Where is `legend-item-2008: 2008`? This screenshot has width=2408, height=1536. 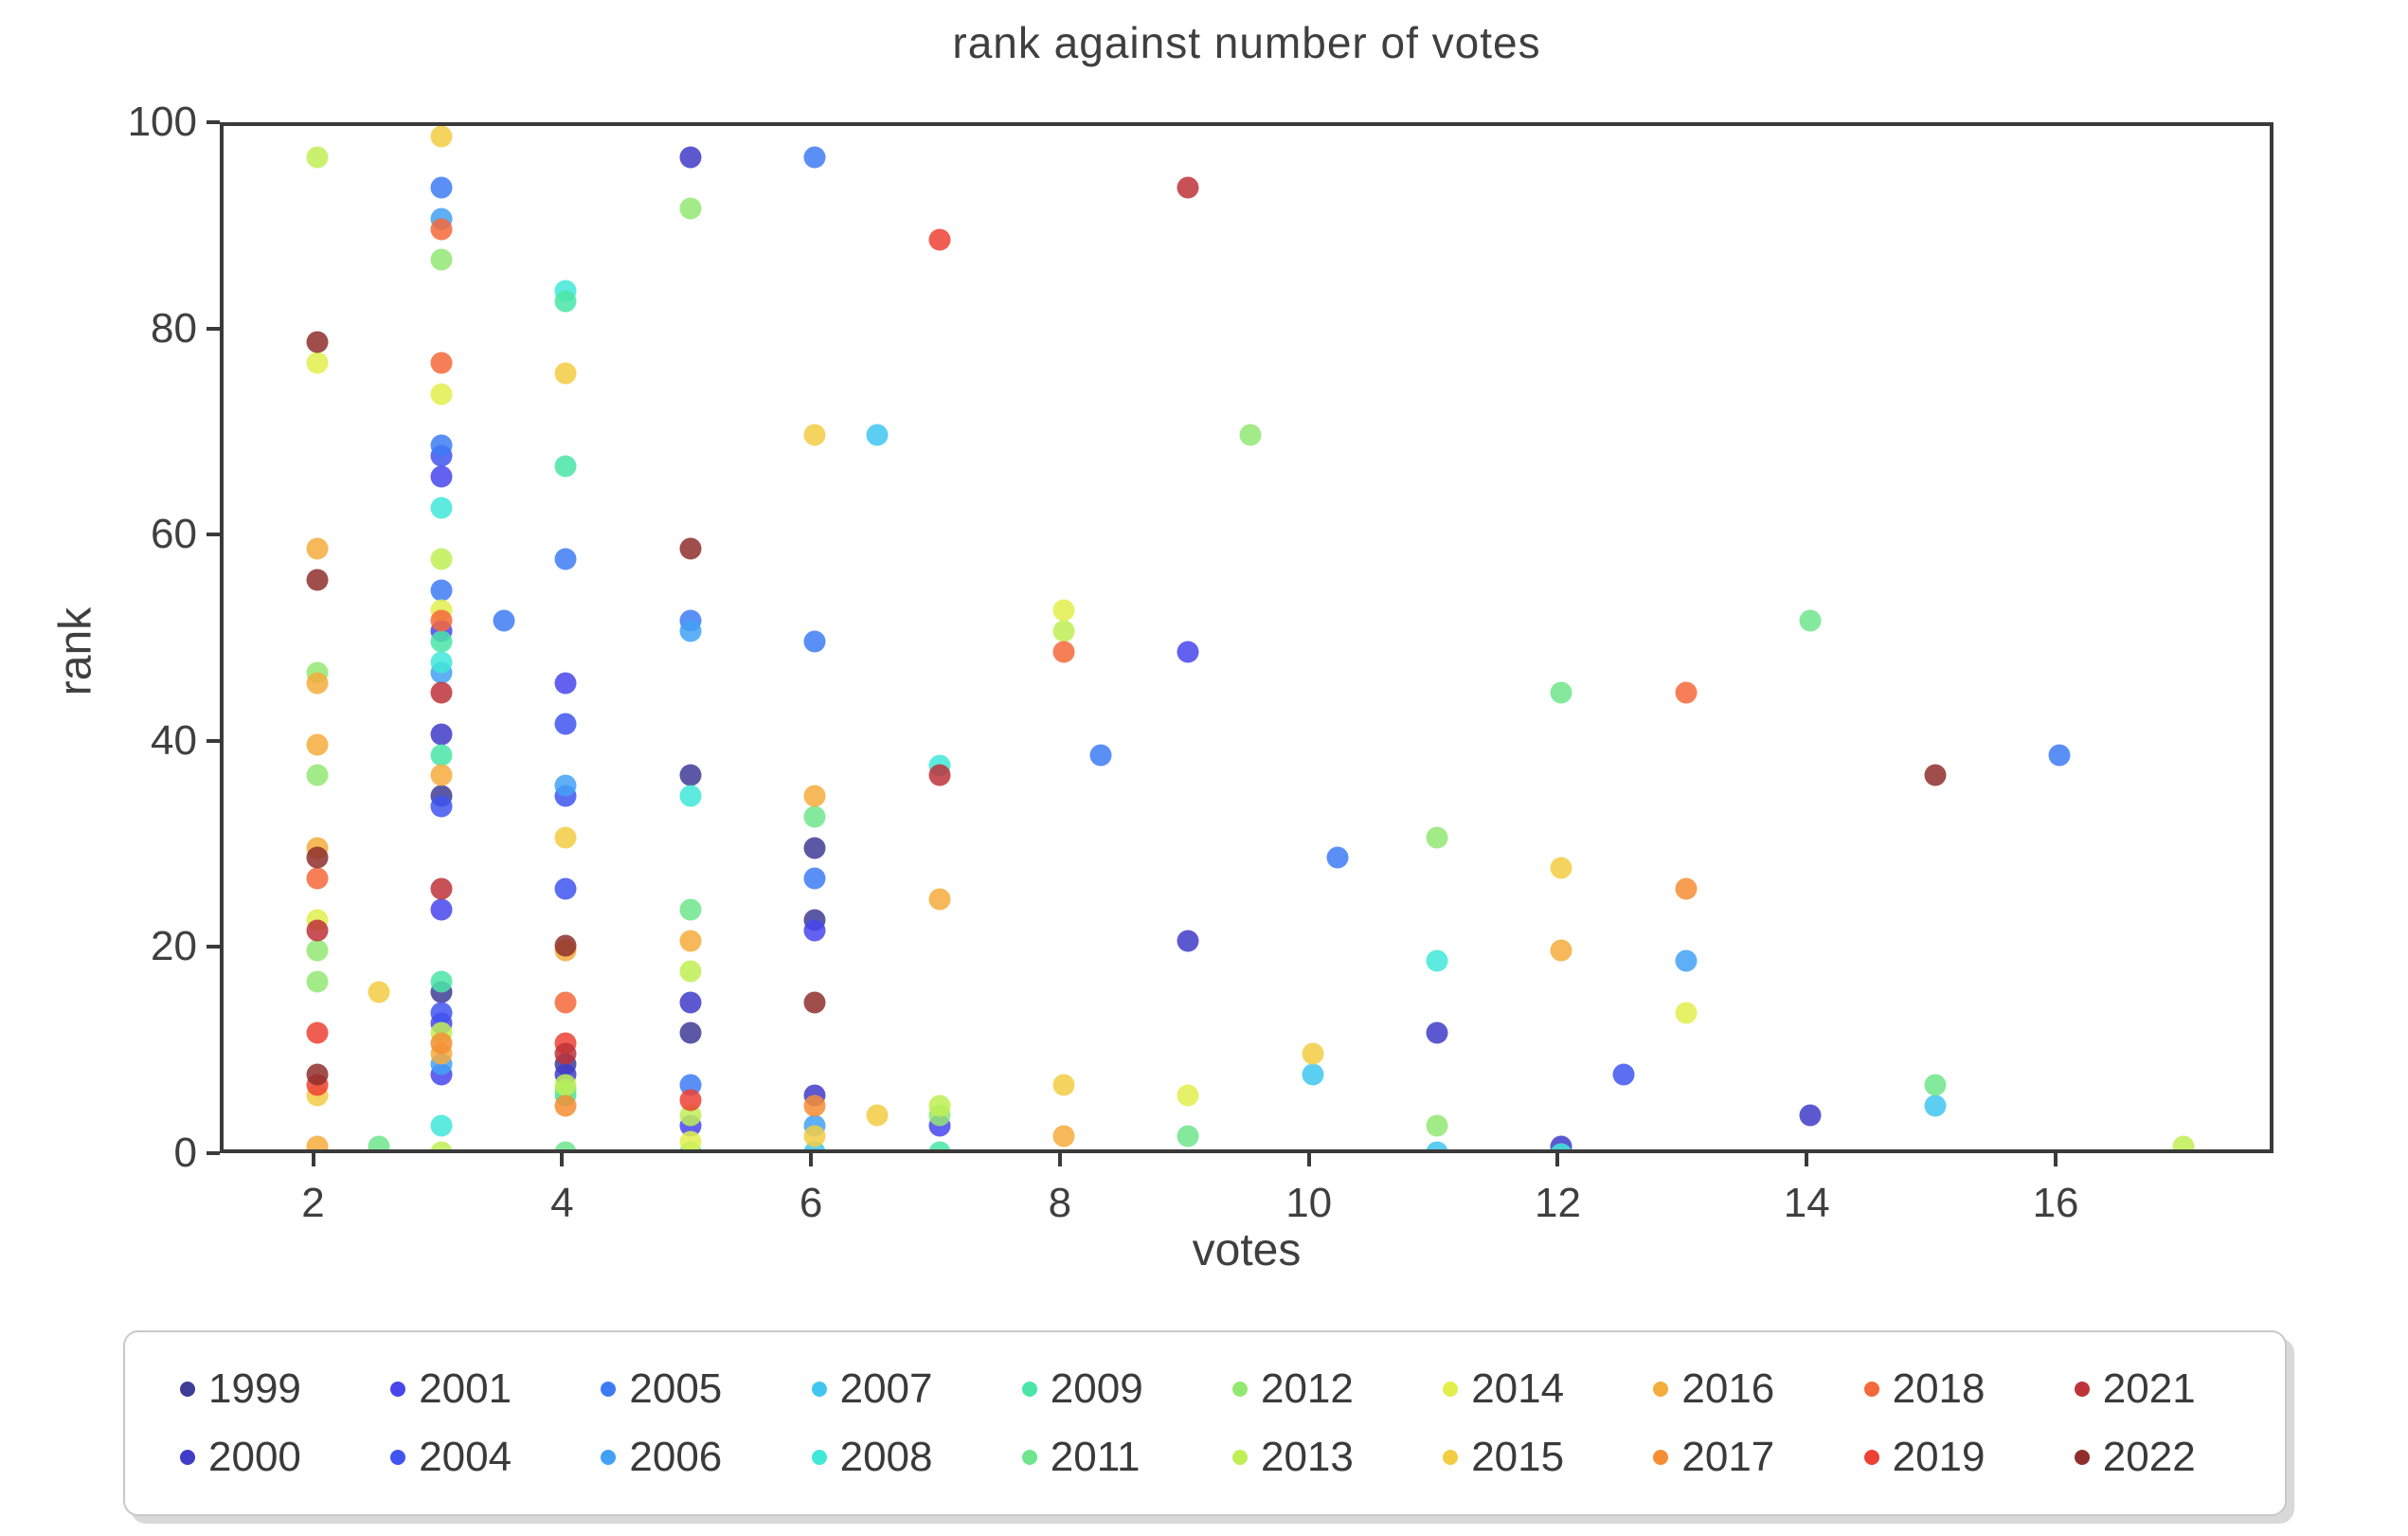 legend-item-2008: 2008 is located at coordinates (916, 1457).